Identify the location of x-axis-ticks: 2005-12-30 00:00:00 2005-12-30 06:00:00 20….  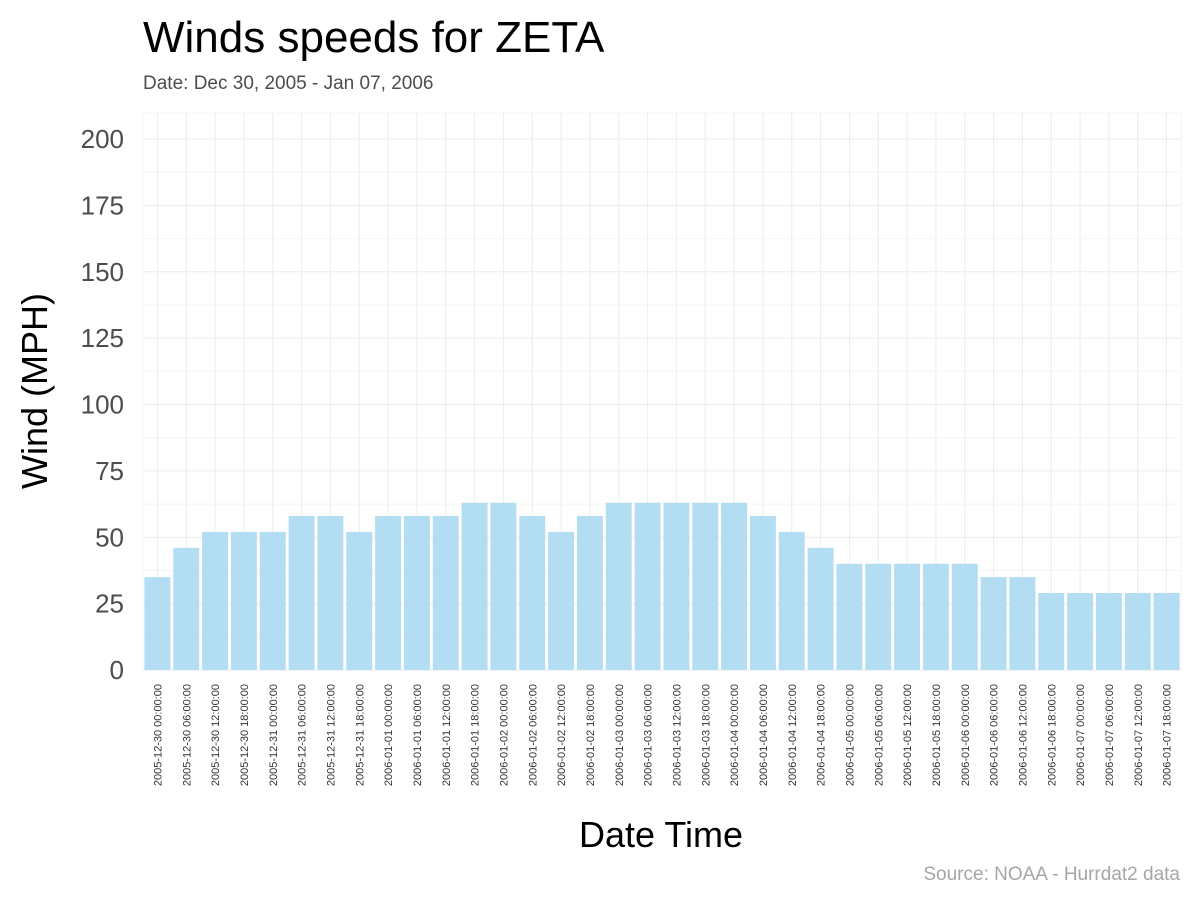
(662, 735).